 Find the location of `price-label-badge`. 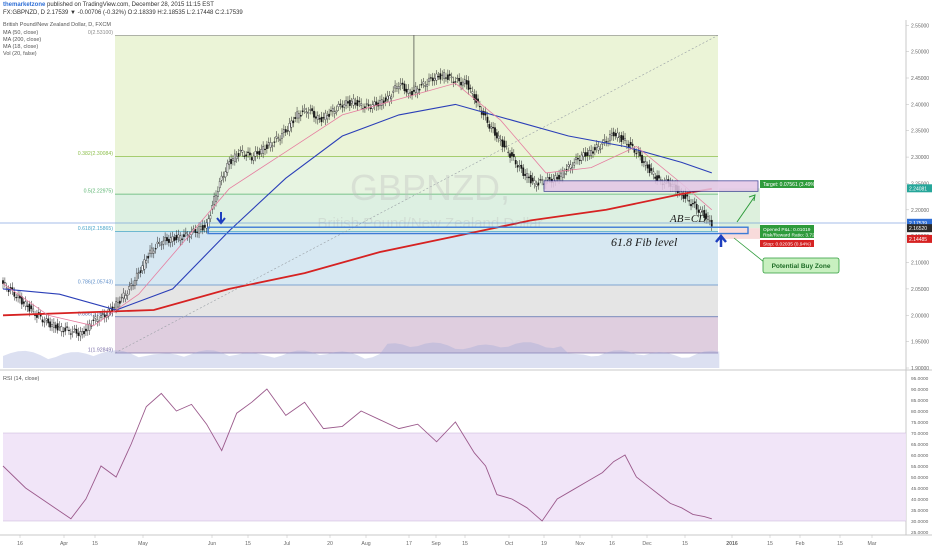

price-label-badge is located at coordinates (919, 228).